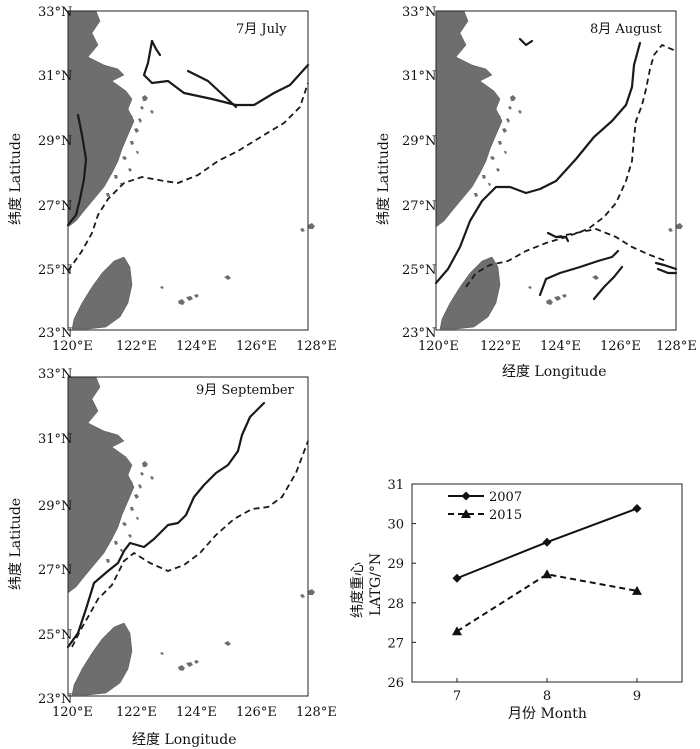 The width and height of the screenshot is (700, 749). I want to click on xtick-july-3: 126°E, so click(256, 346).